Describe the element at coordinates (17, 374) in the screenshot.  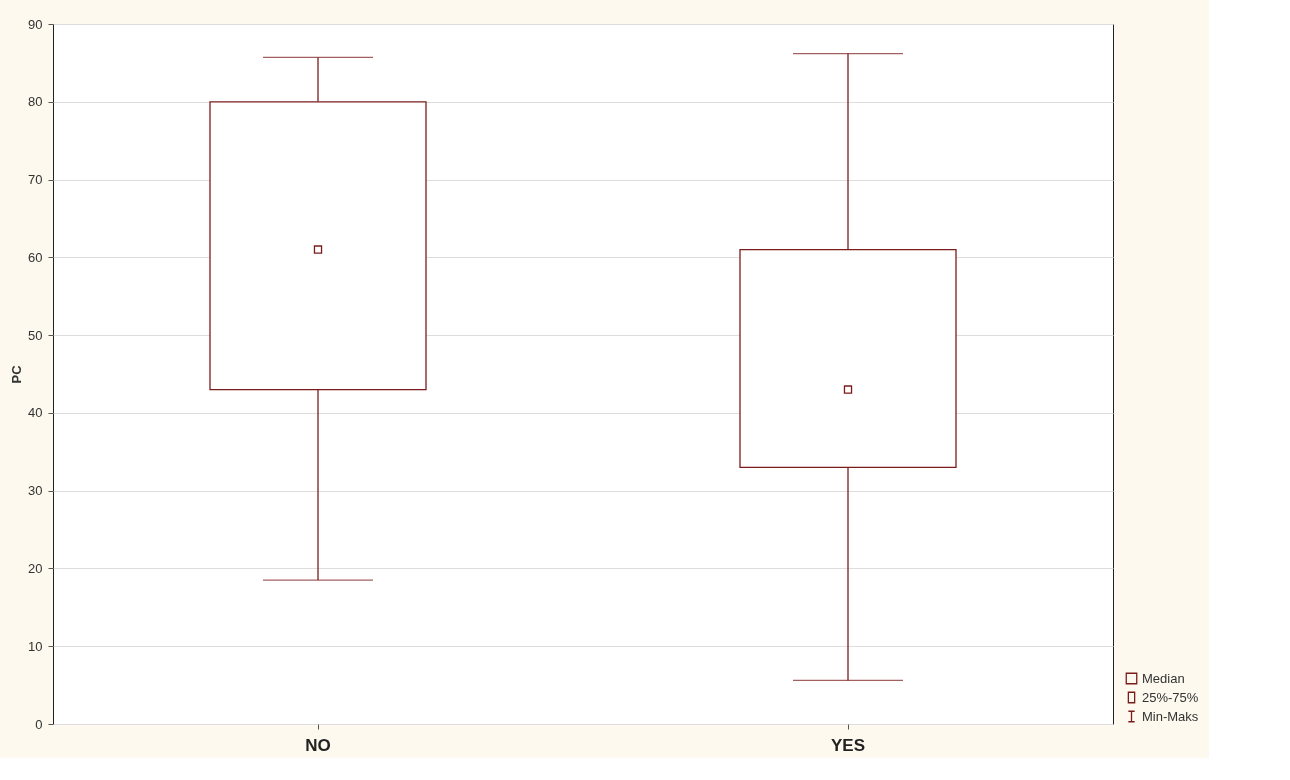
I see `y-axis-title: PC` at that location.